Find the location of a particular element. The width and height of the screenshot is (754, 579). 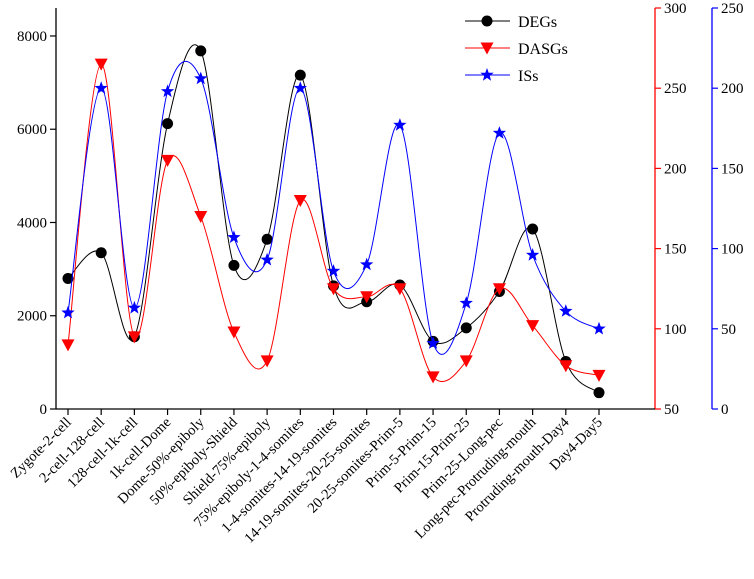

left-axis-tick-label: 8000 is located at coordinates (32, 37).